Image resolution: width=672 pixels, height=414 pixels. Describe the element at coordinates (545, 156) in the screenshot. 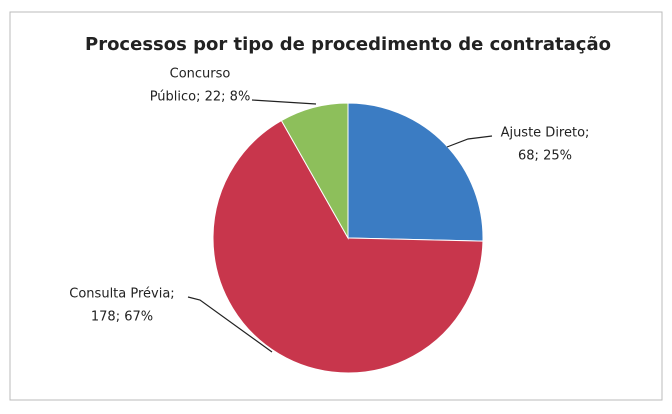

I see `data-label: 68; 25%` at that location.